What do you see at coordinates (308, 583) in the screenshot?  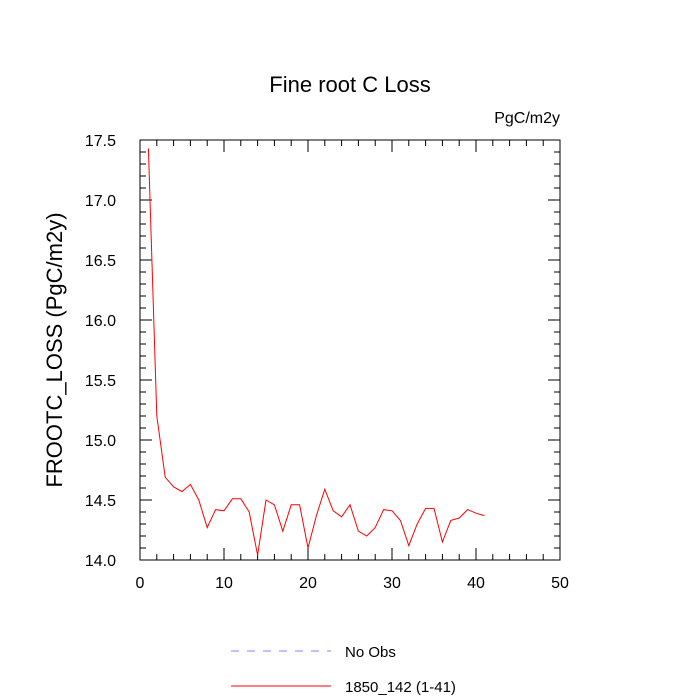 I see `x-tick-label: 20` at bounding box center [308, 583].